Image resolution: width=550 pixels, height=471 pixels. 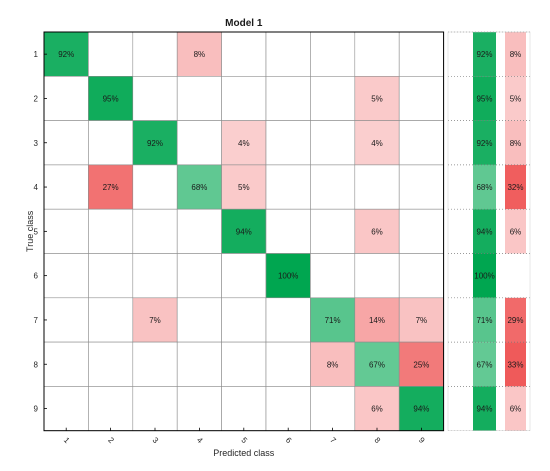 I want to click on x-tick-label: 2, so click(x=111, y=441).